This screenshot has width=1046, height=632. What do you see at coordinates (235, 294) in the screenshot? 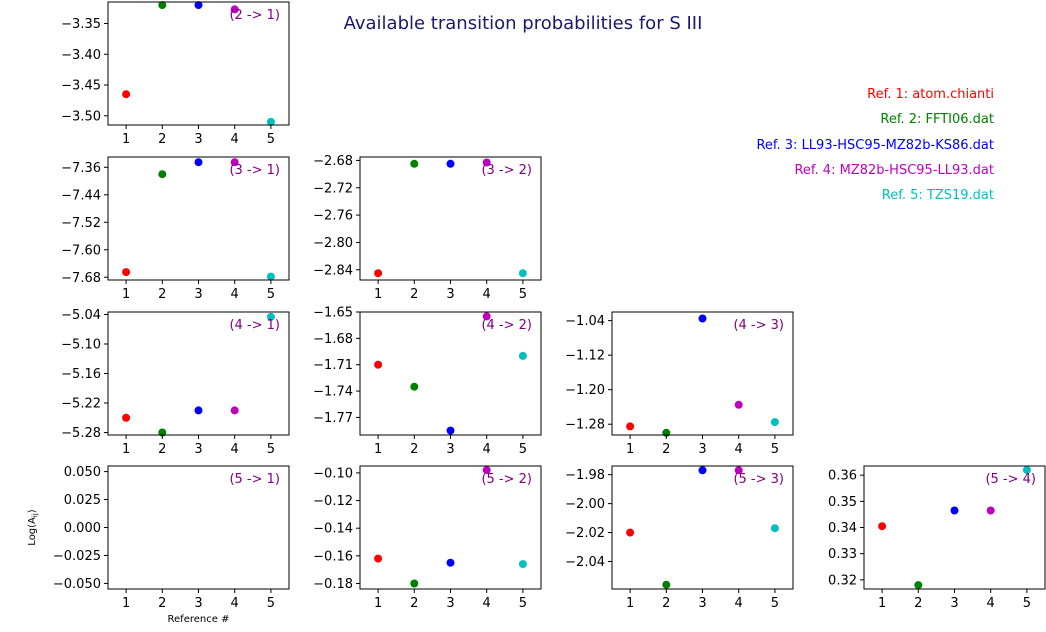
I see `panel-2-xtick-label-4: 4` at bounding box center [235, 294].